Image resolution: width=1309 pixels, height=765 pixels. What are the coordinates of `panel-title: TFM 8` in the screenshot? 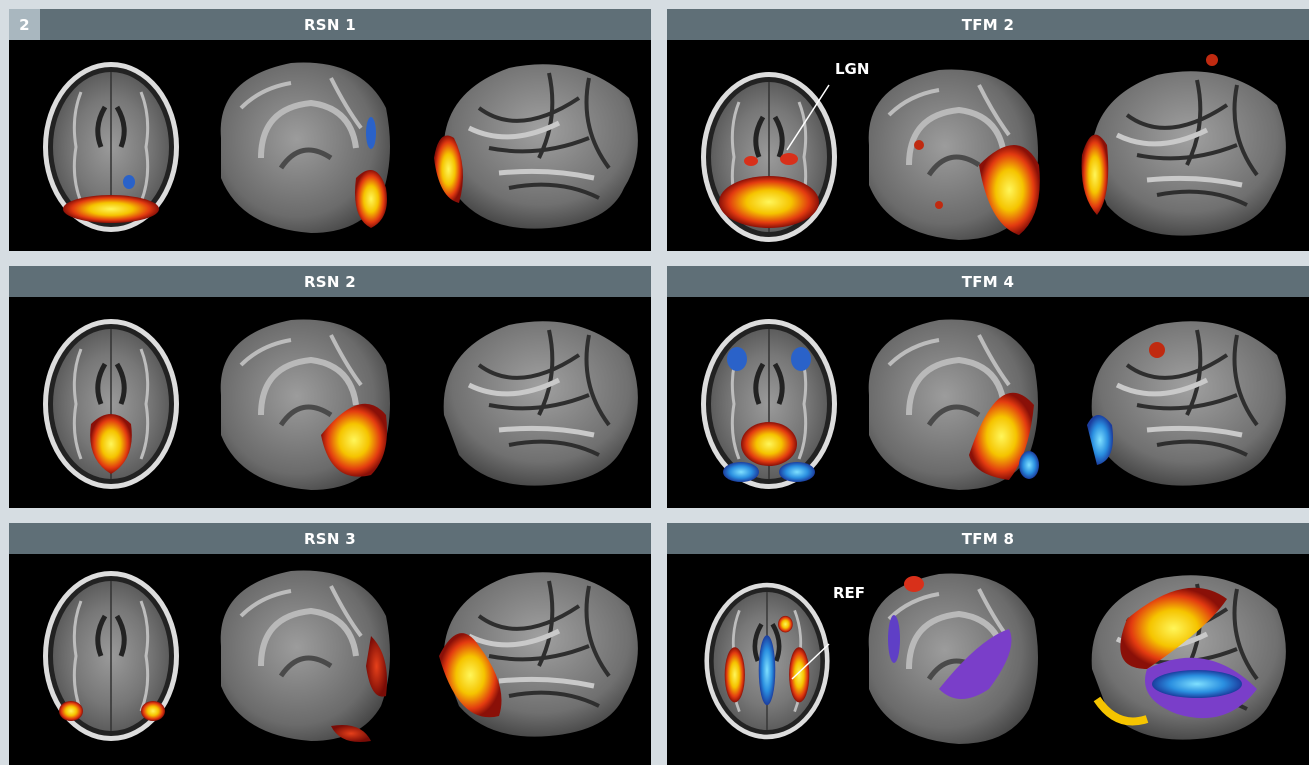 It's located at (988, 538).